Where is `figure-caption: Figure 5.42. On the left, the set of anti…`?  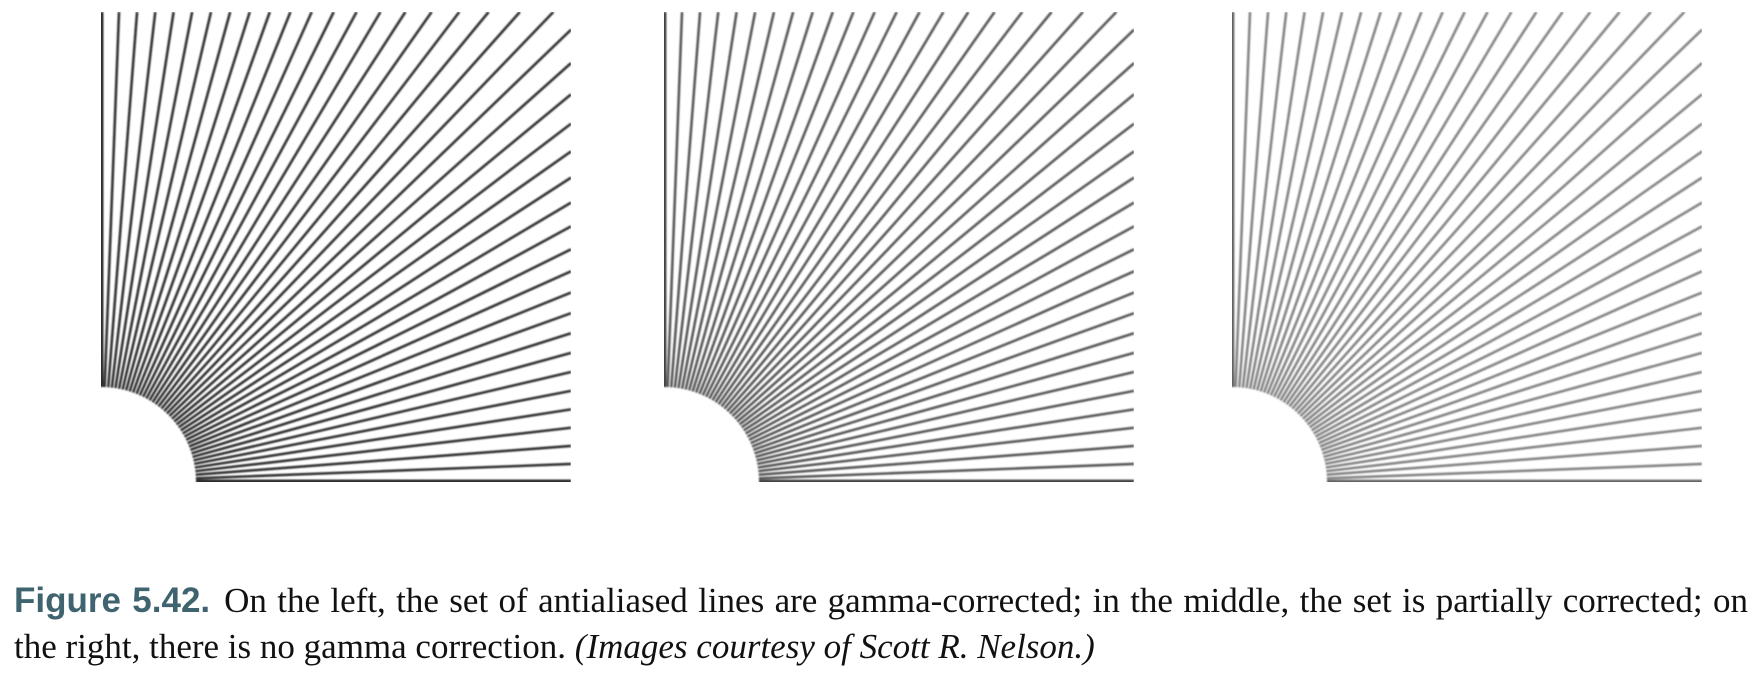
figure-caption: Figure 5.42. On the left, the set of anti… is located at coordinates (881, 624).